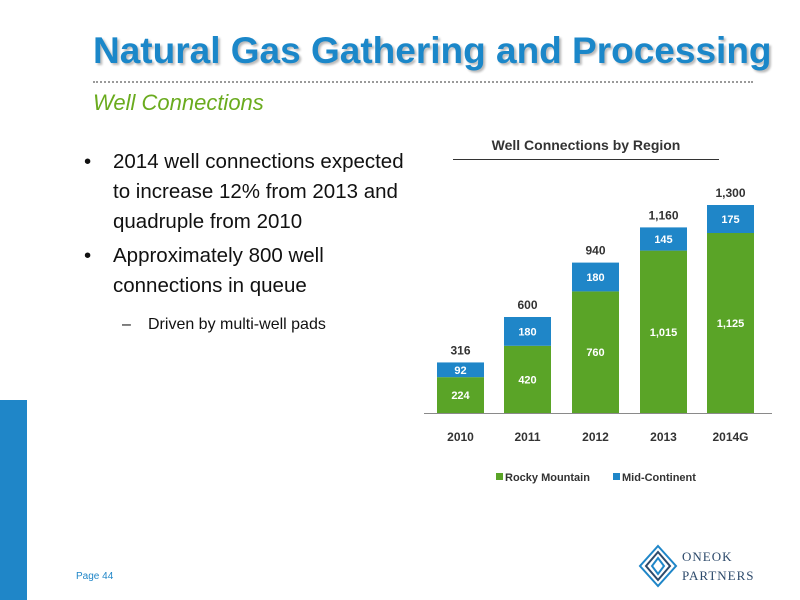 This screenshot has height=600, width=800. Describe the element at coordinates (237, 324) in the screenshot. I see `sub-bullet-text: Driven by multi-well pads` at that location.